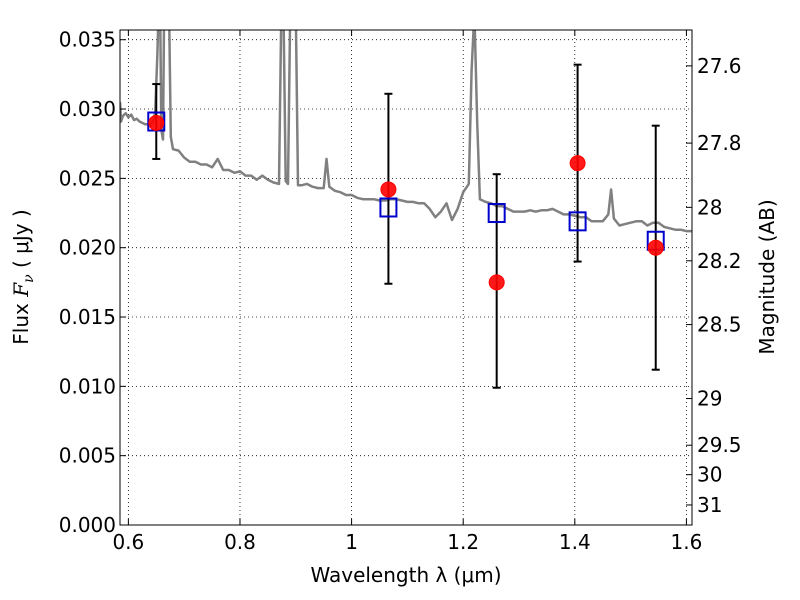 Image resolution: width=800 pixels, height=600 pixels. What do you see at coordinates (719, 261) in the screenshot?
I see `y2-tick-label: 28.2` at bounding box center [719, 261].